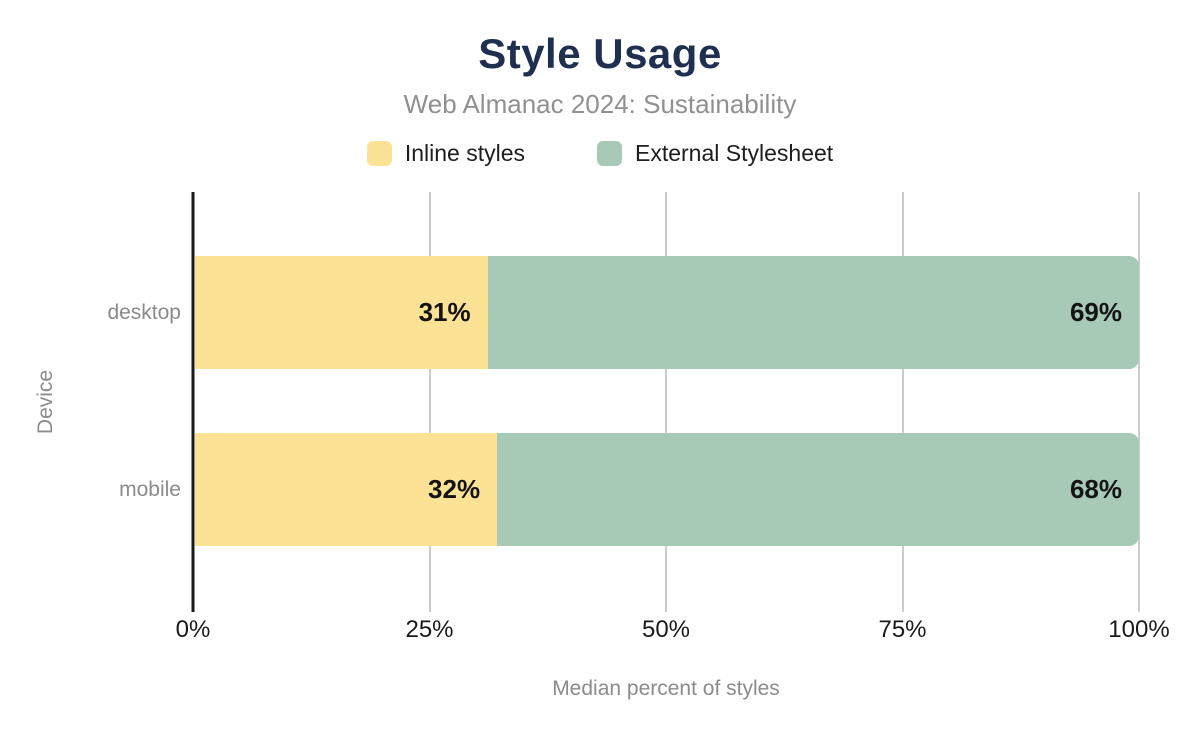 The image size is (1200, 742). I want to click on bar-segment-mobile-inline-styles: 32%, so click(346, 489).